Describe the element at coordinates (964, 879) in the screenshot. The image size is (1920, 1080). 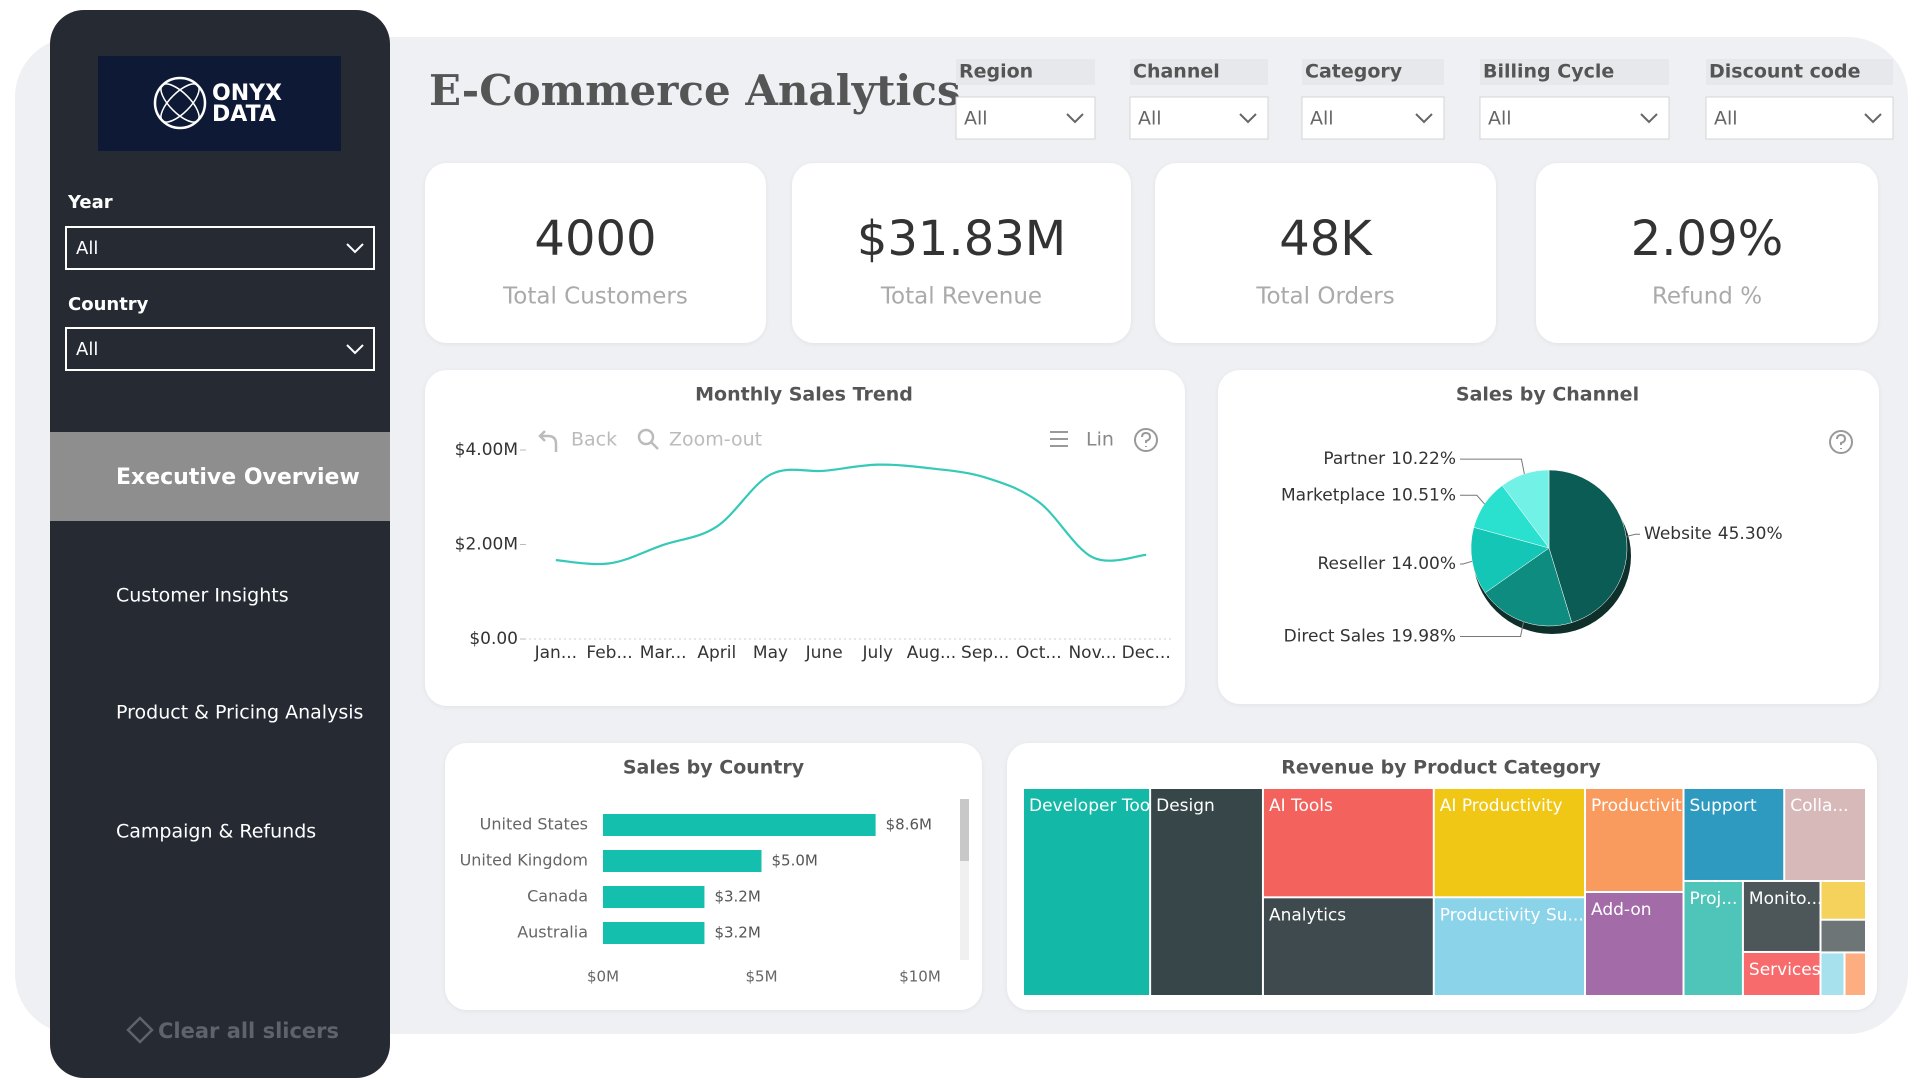
I see `scrollbar-track` at that location.